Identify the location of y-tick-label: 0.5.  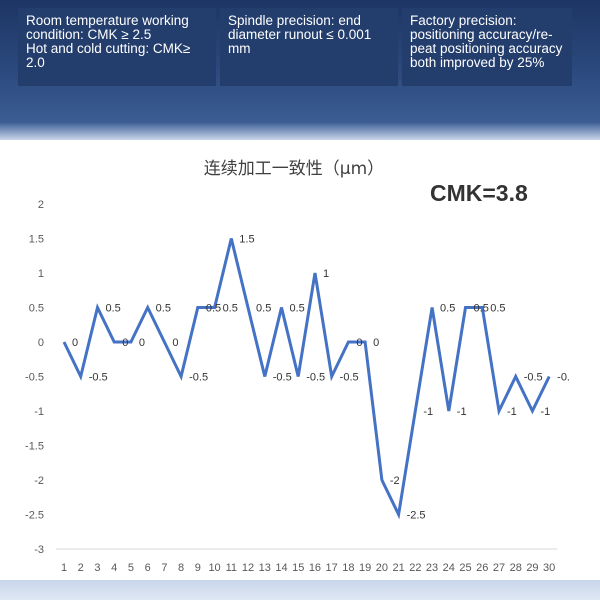
(36, 309).